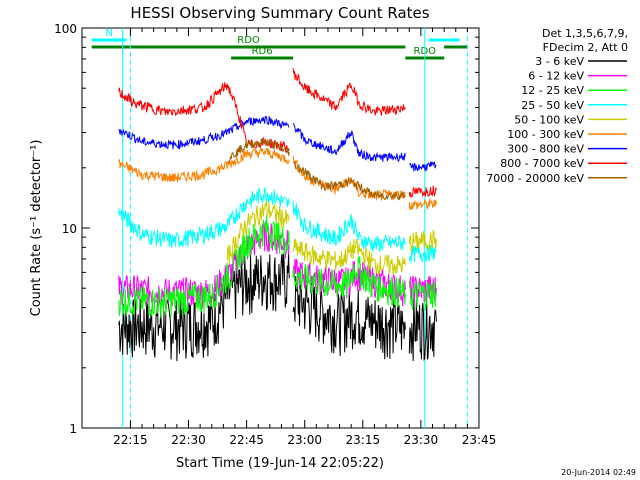  Describe the element at coordinates (73, 429) in the screenshot. I see `y-tick-label: 1` at that location.